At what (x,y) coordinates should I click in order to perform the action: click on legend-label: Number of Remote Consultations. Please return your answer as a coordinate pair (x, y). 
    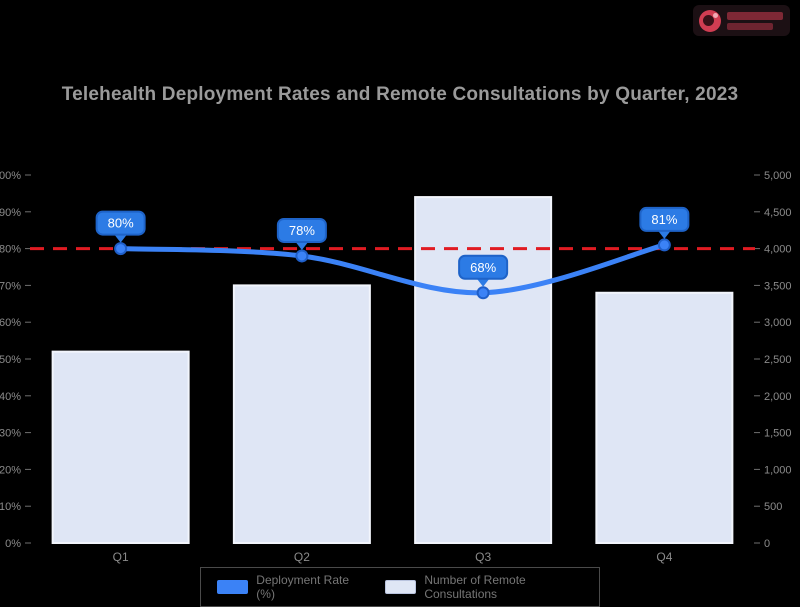
    Looking at the image, I should click on (475, 587).